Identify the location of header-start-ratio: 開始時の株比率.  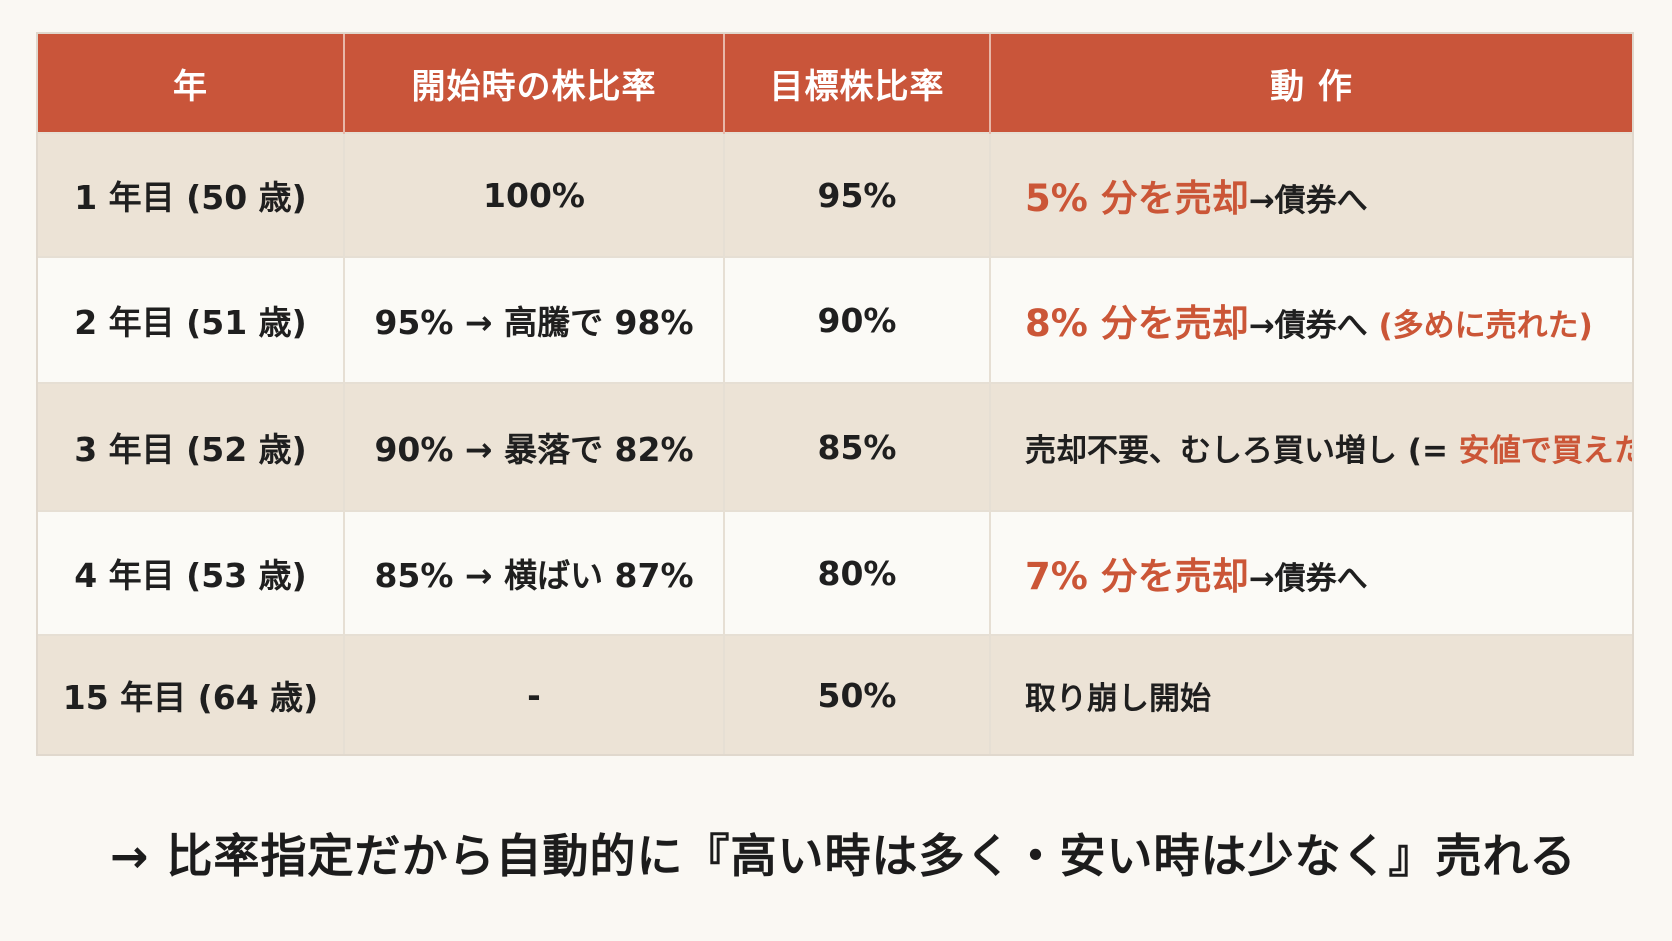
(534, 83).